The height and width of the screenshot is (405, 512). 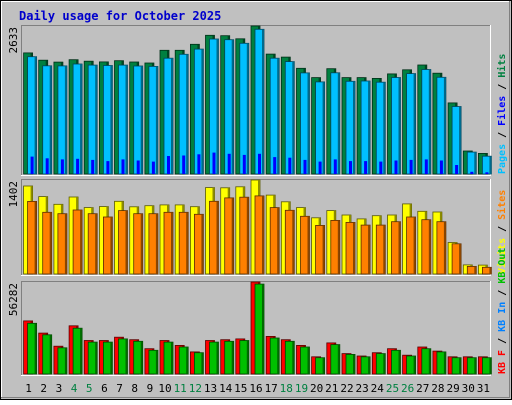 I want to click on x-tick-label: 18, so click(x=286, y=388).